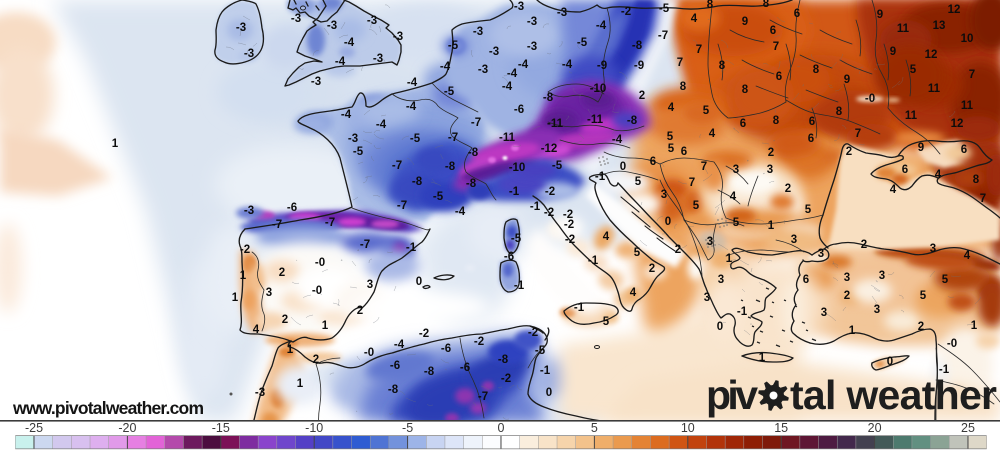 The width and height of the screenshot is (1000, 450). Describe the element at coordinates (781, 428) in the screenshot. I see `svg-text: 15` at that location.